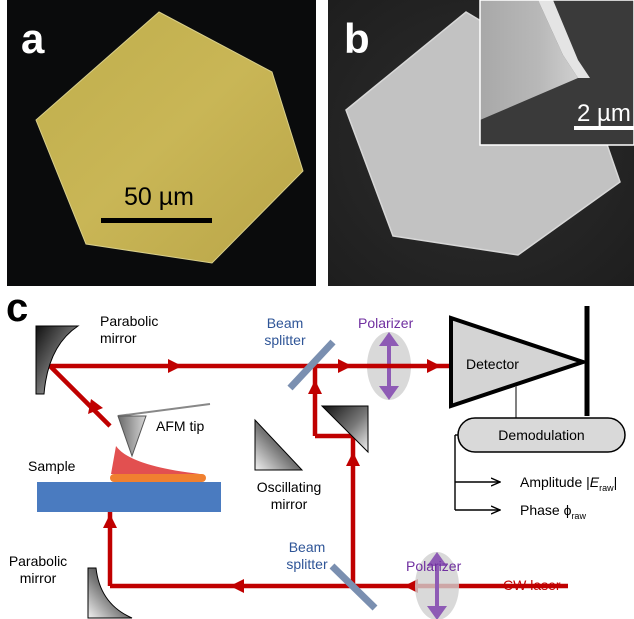 Image resolution: width=634 pixels, height=619 pixels. What do you see at coordinates (344, 429) in the screenshot?
I see `oscillating-mirror-right` at bounding box center [344, 429].